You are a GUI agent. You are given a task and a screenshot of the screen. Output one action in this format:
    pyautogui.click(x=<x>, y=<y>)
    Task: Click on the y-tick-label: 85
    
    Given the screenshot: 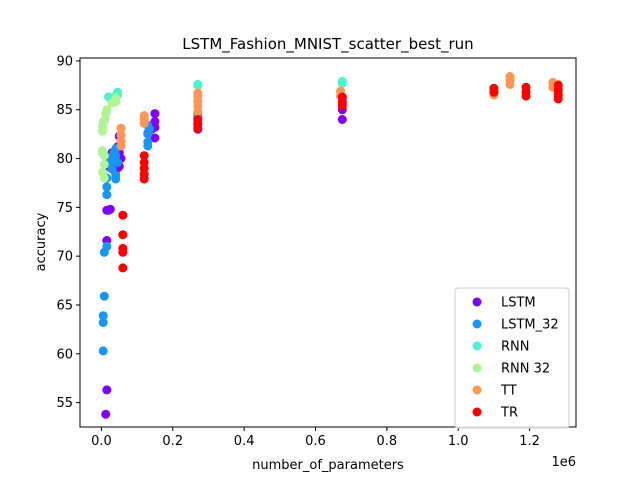 What is the action you would take?
    pyautogui.click(x=64, y=110)
    